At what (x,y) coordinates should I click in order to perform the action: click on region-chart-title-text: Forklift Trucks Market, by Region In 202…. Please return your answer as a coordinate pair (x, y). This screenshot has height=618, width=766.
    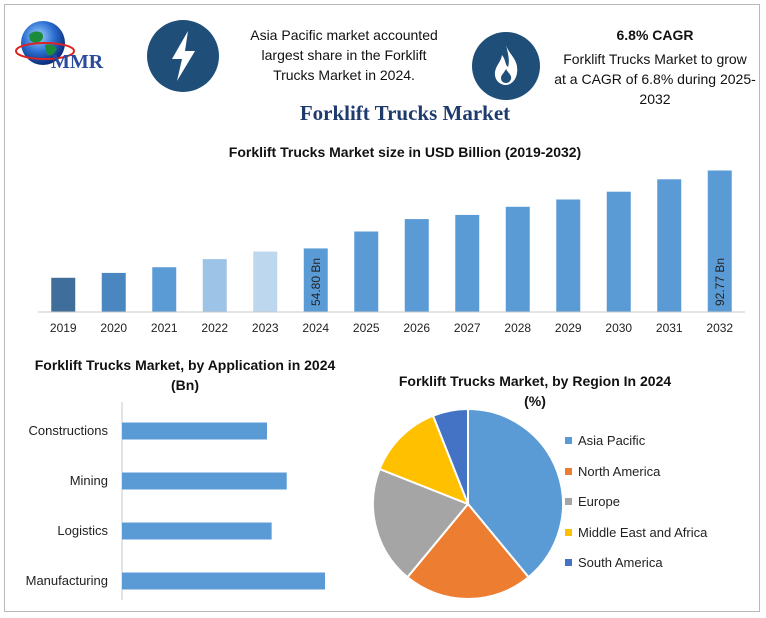
    Looking at the image, I should click on (535, 391).